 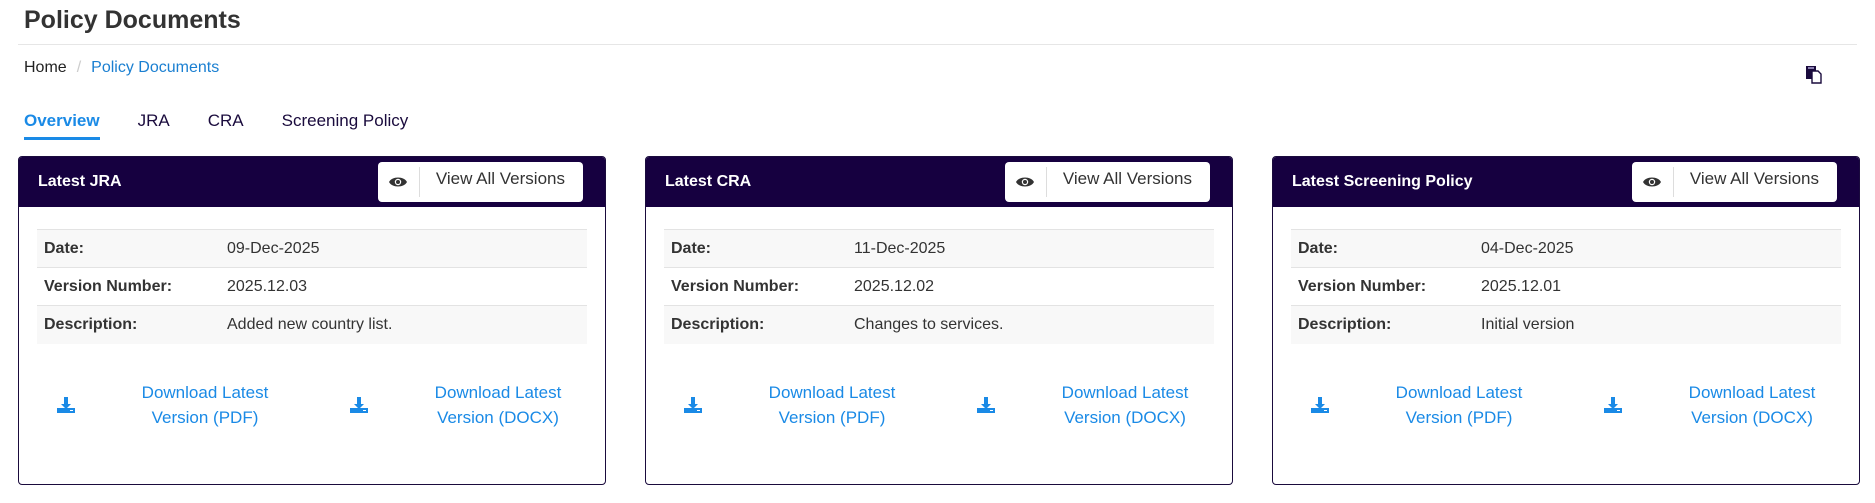 What do you see at coordinates (1030, 324) in the screenshot?
I see `description-value: Changes to services.` at bounding box center [1030, 324].